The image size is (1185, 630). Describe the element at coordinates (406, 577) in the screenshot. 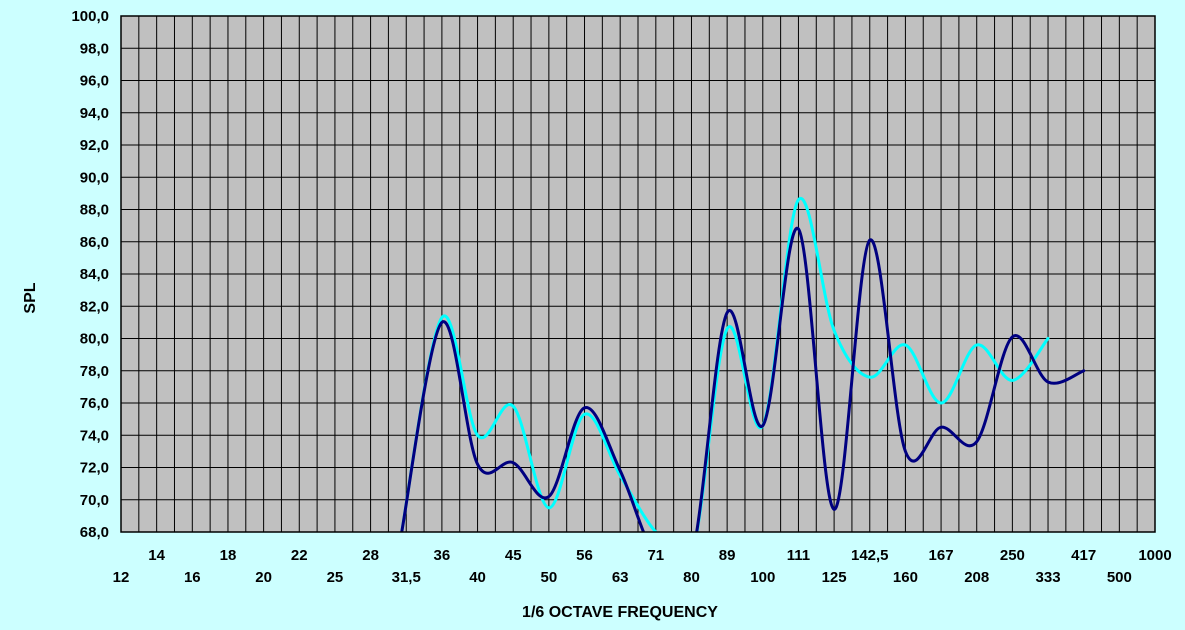

I see `x-tick-label: 31,5` at that location.